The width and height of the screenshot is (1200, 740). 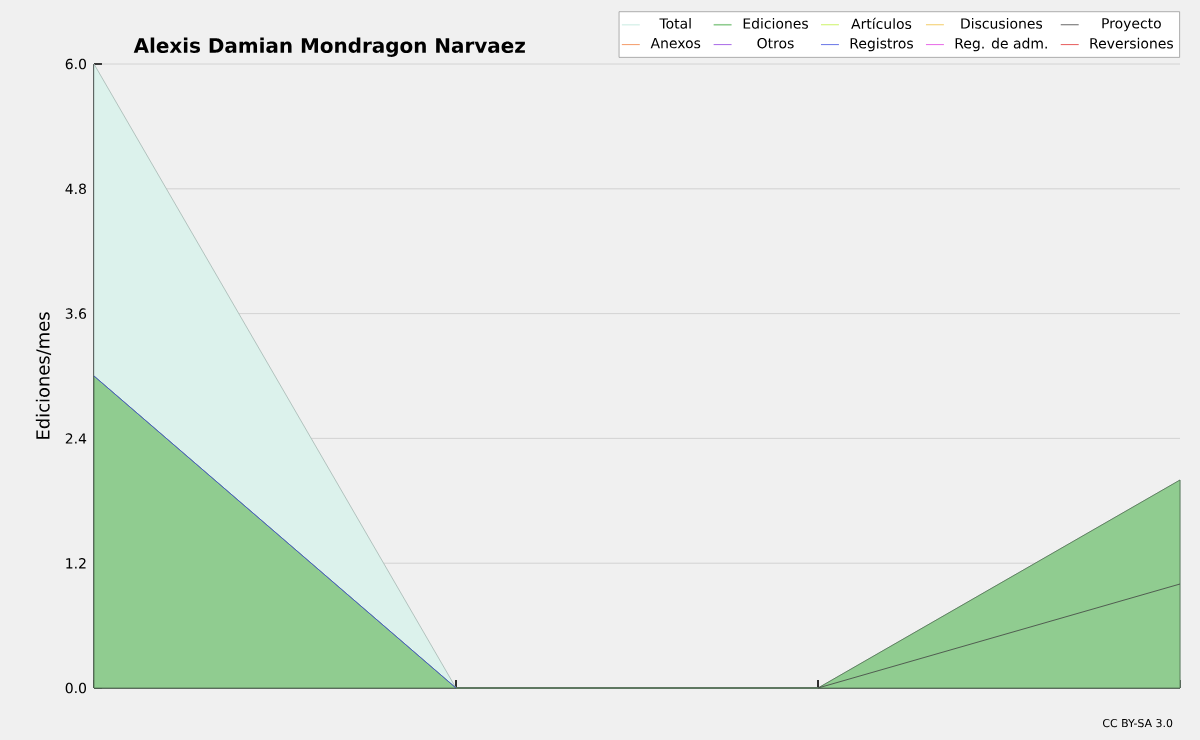 What do you see at coordinates (329, 47) in the screenshot?
I see `chart-title: Alexis Damian Mondragon Narvaez` at bounding box center [329, 47].